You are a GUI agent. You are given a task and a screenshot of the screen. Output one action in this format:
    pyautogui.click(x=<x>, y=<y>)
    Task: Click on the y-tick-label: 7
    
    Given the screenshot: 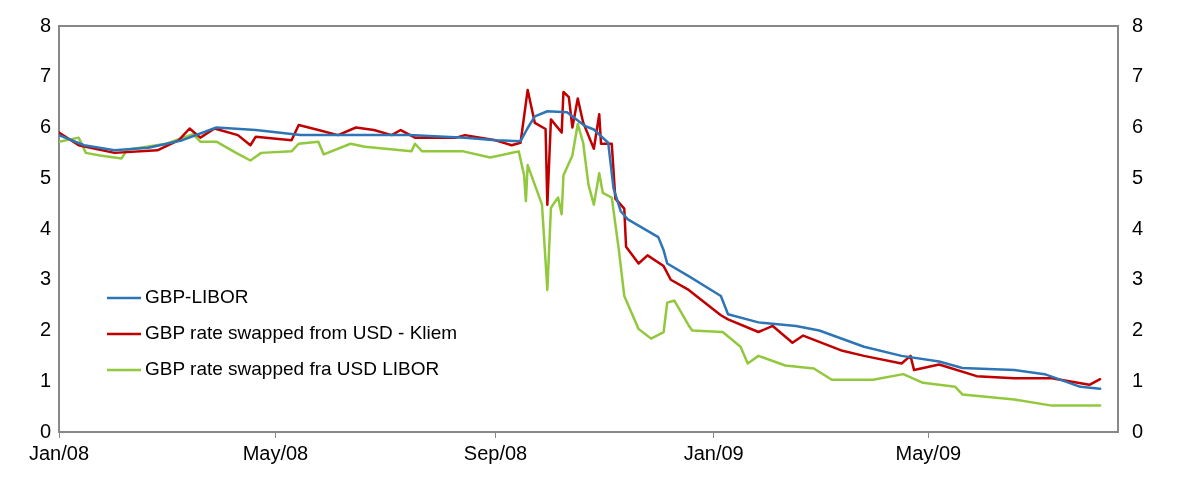 What is the action you would take?
    pyautogui.click(x=45, y=75)
    